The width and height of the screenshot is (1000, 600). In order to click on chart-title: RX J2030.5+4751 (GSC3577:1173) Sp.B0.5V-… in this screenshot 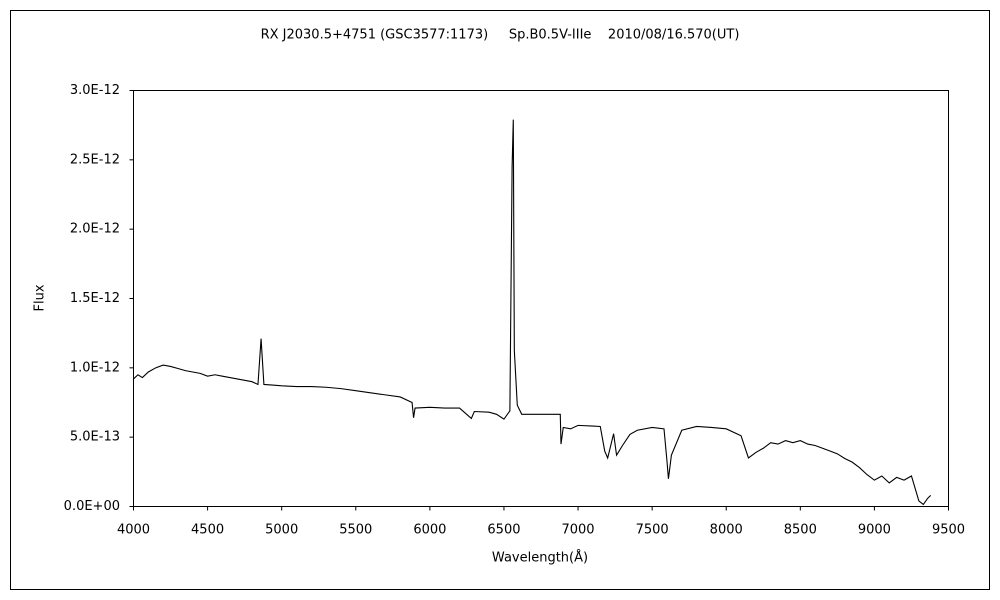, I will do `click(500, 35)`.